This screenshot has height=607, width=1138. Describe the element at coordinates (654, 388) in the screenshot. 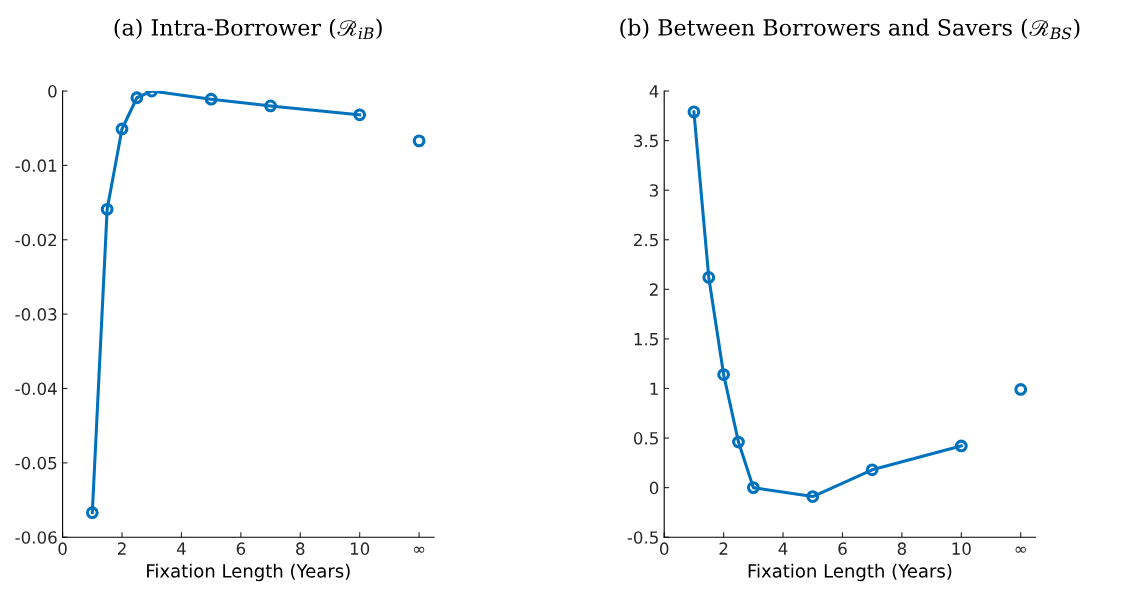

I see `y-tick-label: 1` at that location.